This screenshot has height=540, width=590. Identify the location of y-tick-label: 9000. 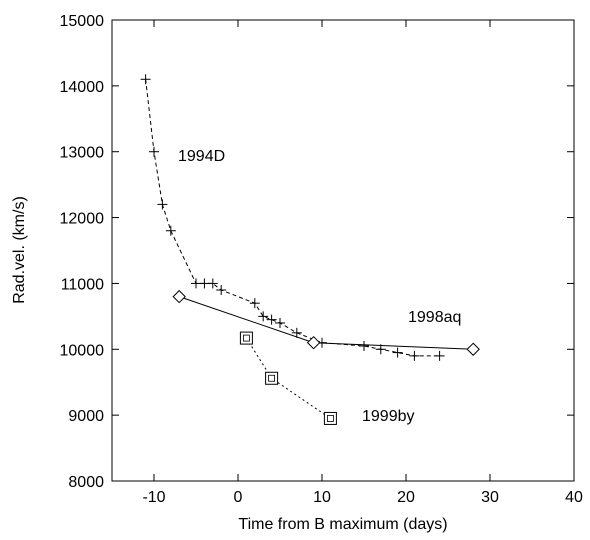
(86, 416).